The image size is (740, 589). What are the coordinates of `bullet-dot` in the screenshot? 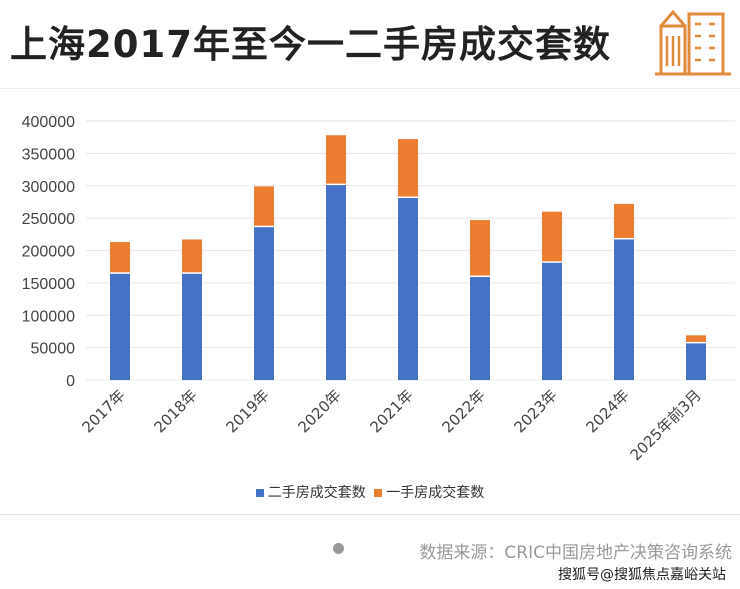 It's located at (338, 548).